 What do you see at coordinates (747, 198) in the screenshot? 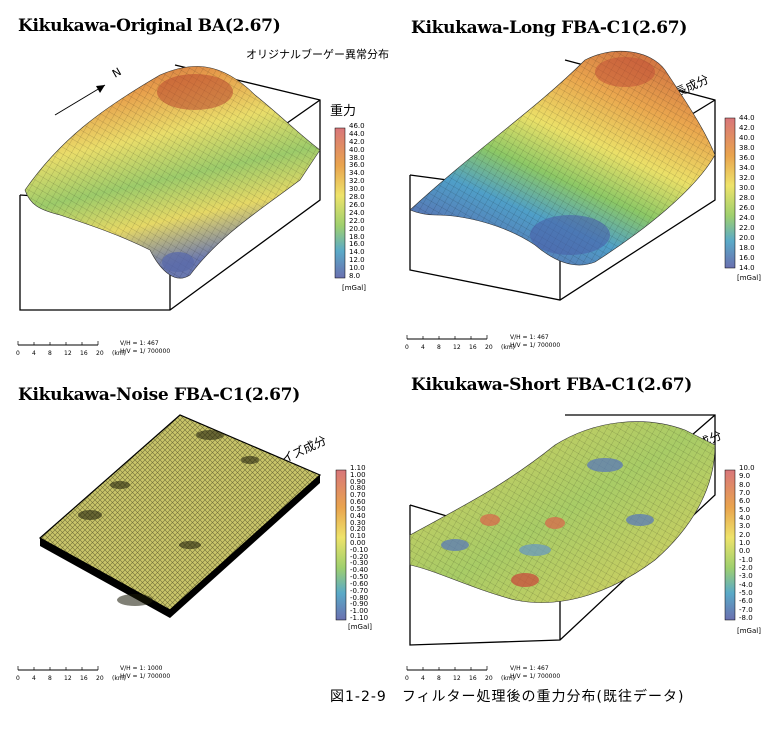
I see `colorbar-tick-label: 28.0` at bounding box center [747, 198].